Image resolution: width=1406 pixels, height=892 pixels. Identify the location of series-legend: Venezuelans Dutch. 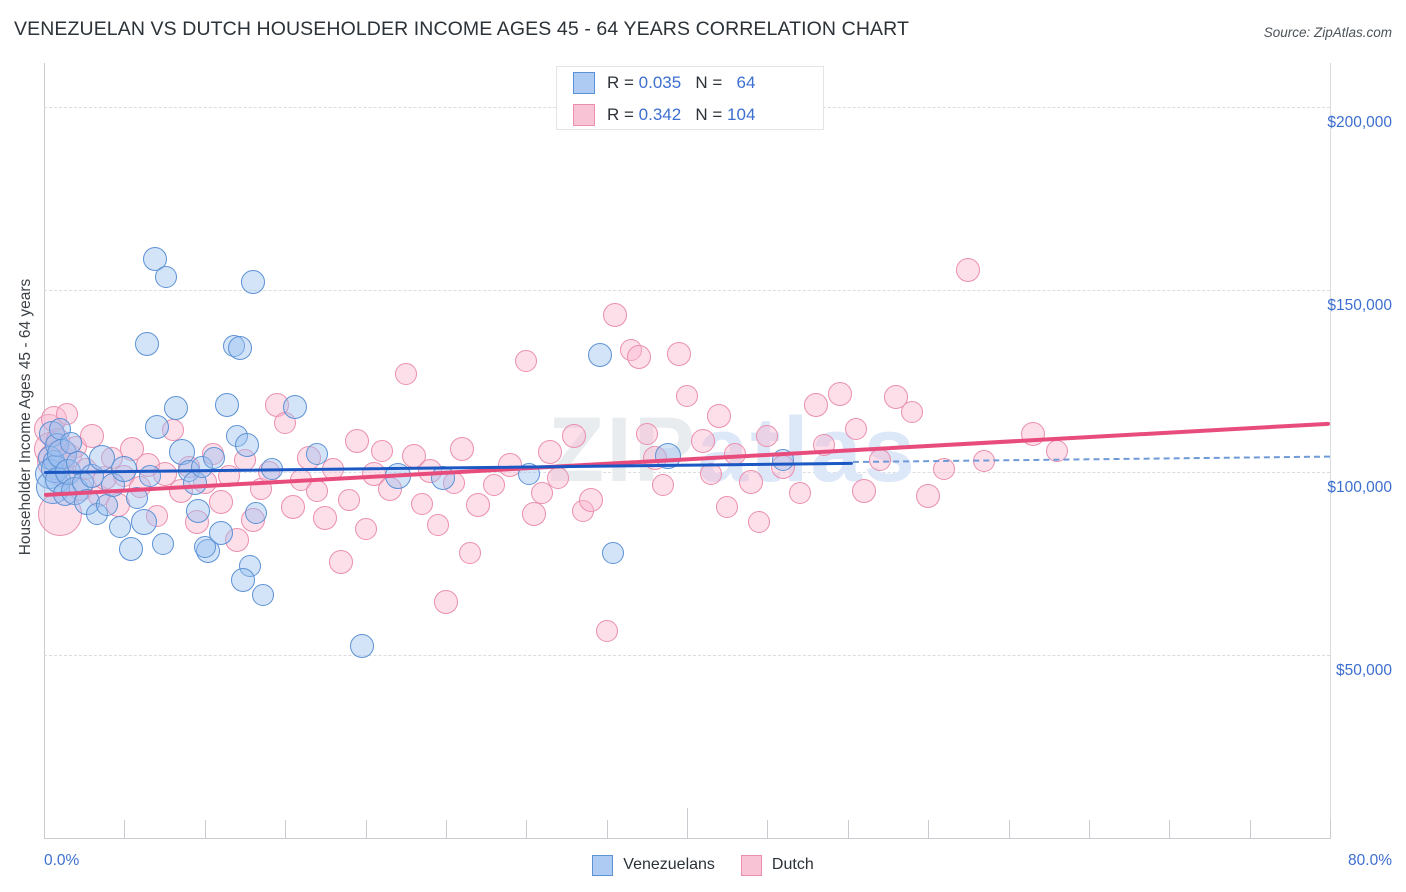
(703, 865).